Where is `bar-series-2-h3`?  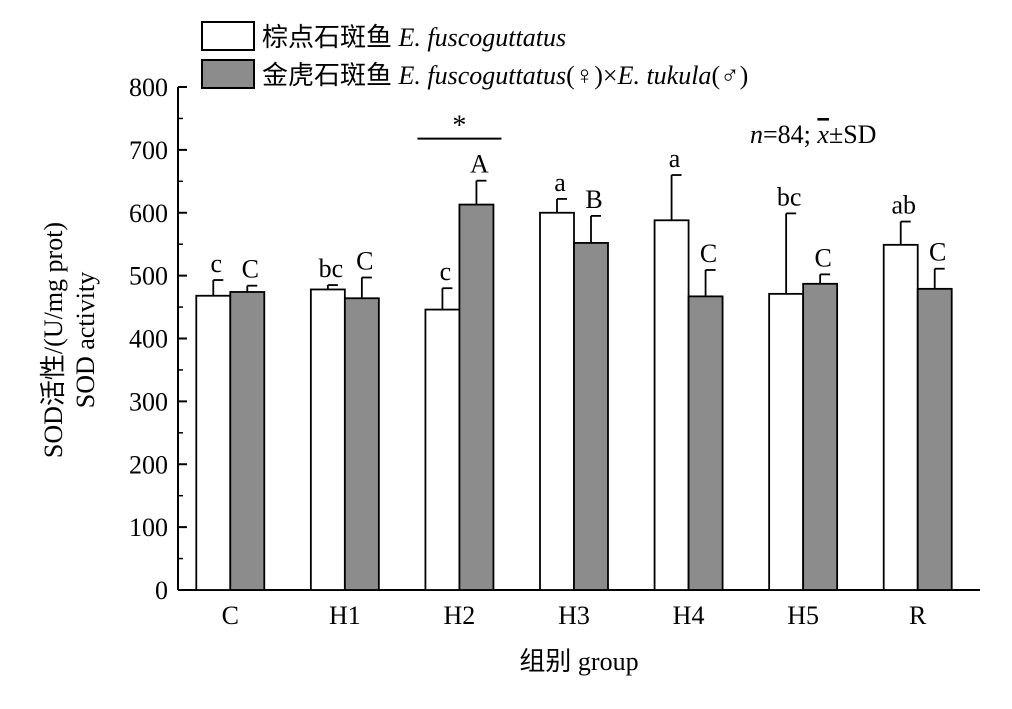
bar-series-2-h3 is located at coordinates (591, 416).